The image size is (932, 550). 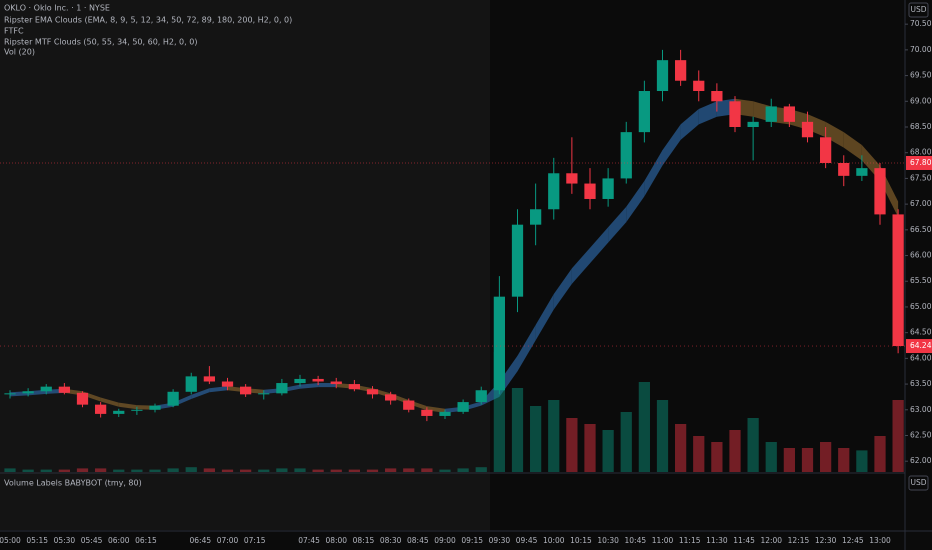 I want to click on x-tick-label: 09:45, so click(x=527, y=540).